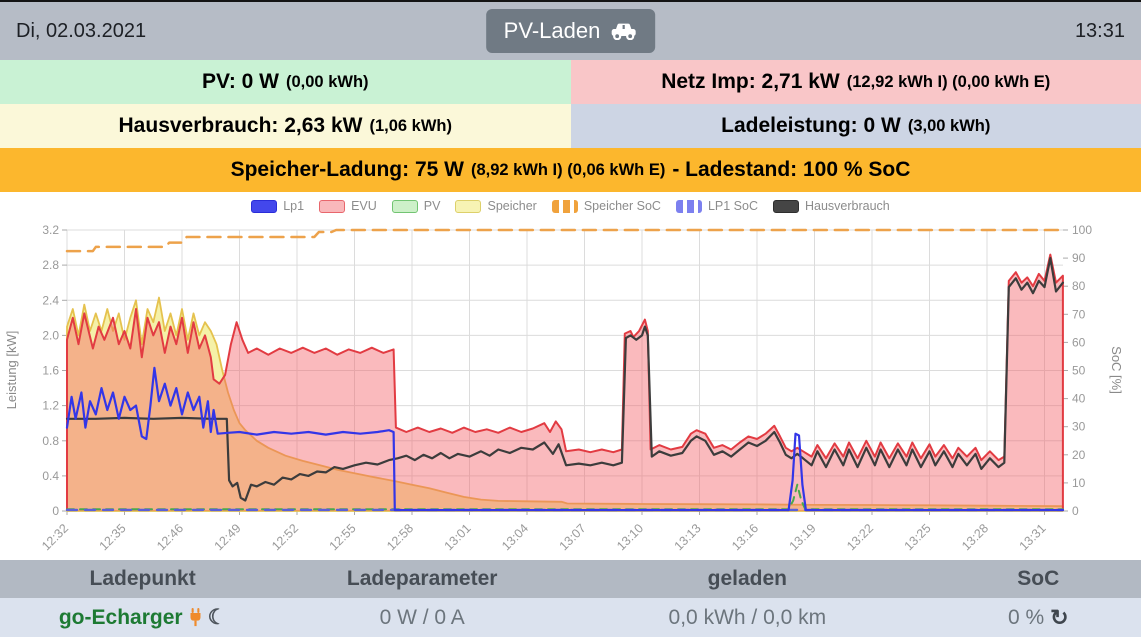  Describe the element at coordinates (1099, 30) in the screenshot. I see `current-time: 13:31` at that location.